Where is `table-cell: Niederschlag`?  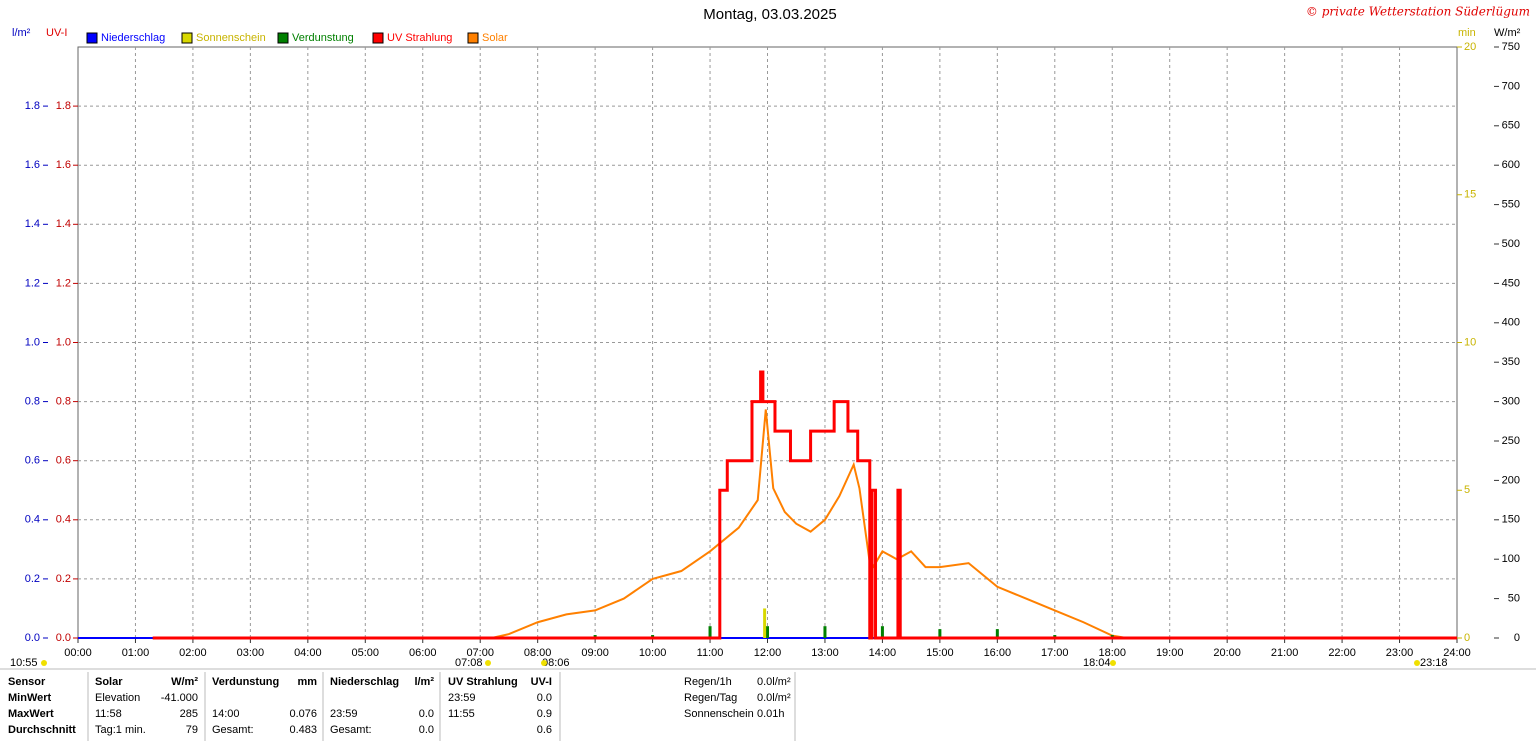 table-cell: Niederschlag is located at coordinates (364, 682).